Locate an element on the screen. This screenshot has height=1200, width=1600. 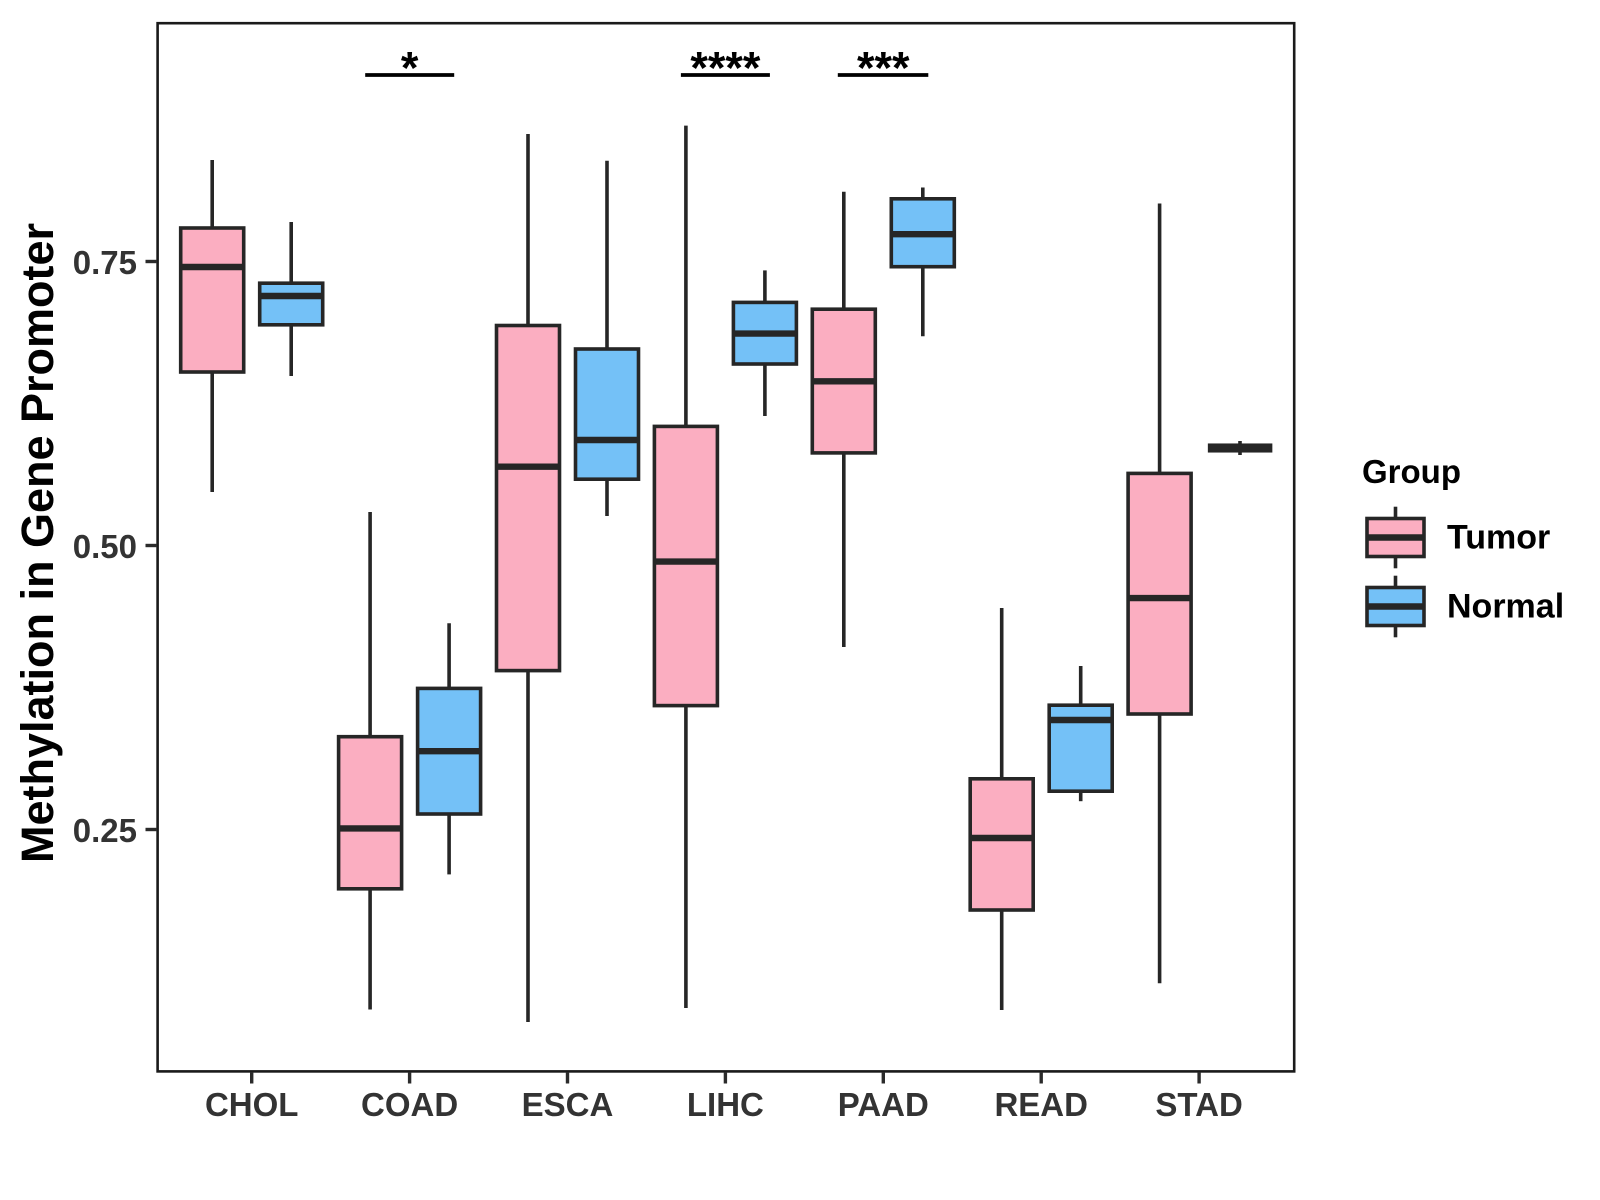
svg-text: PAAD is located at coordinates (883, 1104).